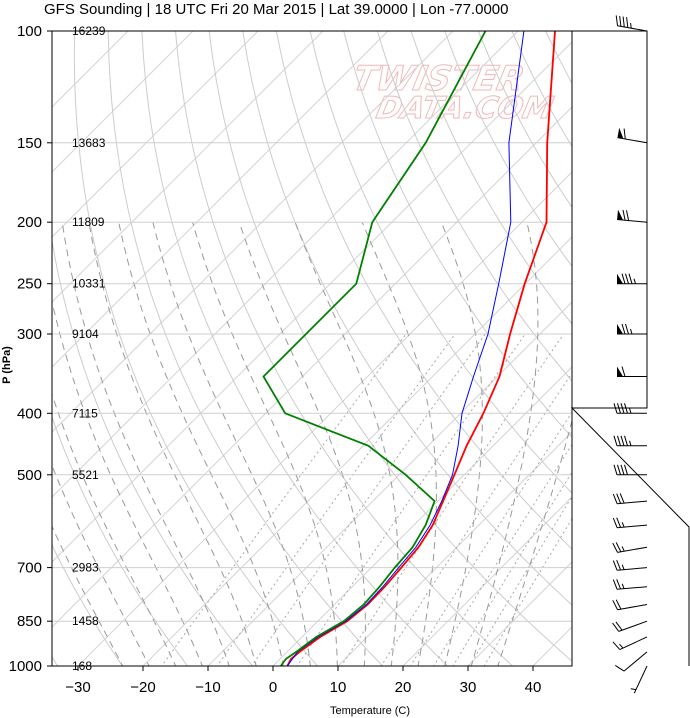 The width and height of the screenshot is (690, 718). I want to click on x-tick-label: −30, so click(77, 687).